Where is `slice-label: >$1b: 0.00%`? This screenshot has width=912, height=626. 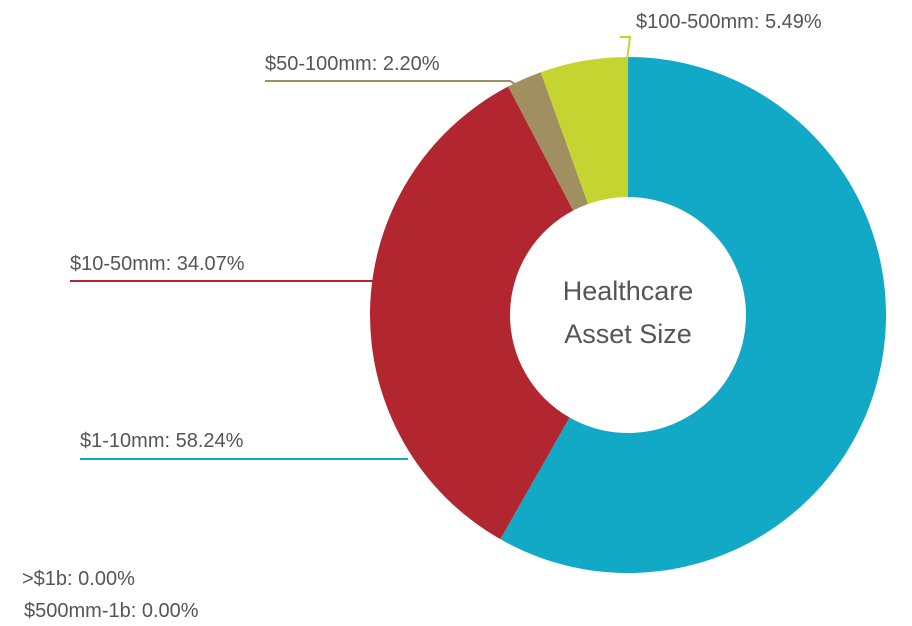
slice-label: >$1b: 0.00% is located at coordinates (78, 579).